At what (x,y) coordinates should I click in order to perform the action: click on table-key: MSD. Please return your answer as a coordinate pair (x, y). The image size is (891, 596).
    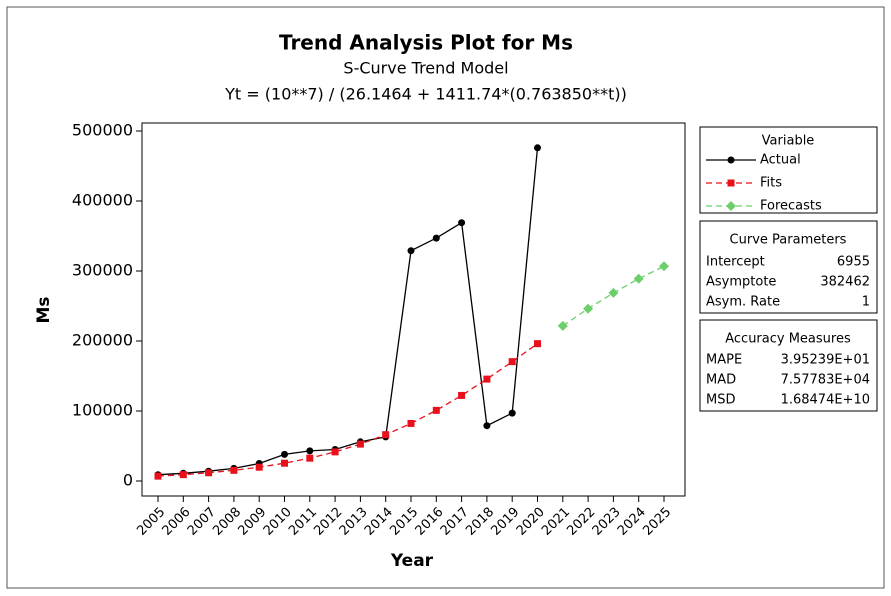
    Looking at the image, I should click on (720, 400).